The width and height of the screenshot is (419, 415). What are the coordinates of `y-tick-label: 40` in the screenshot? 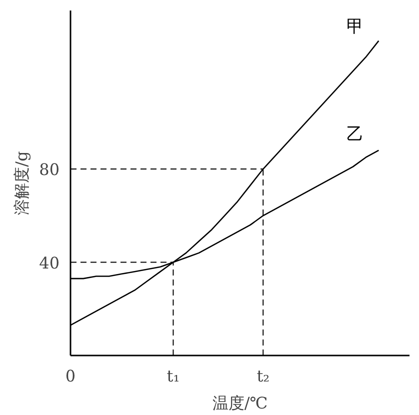 It's located at (49, 262).